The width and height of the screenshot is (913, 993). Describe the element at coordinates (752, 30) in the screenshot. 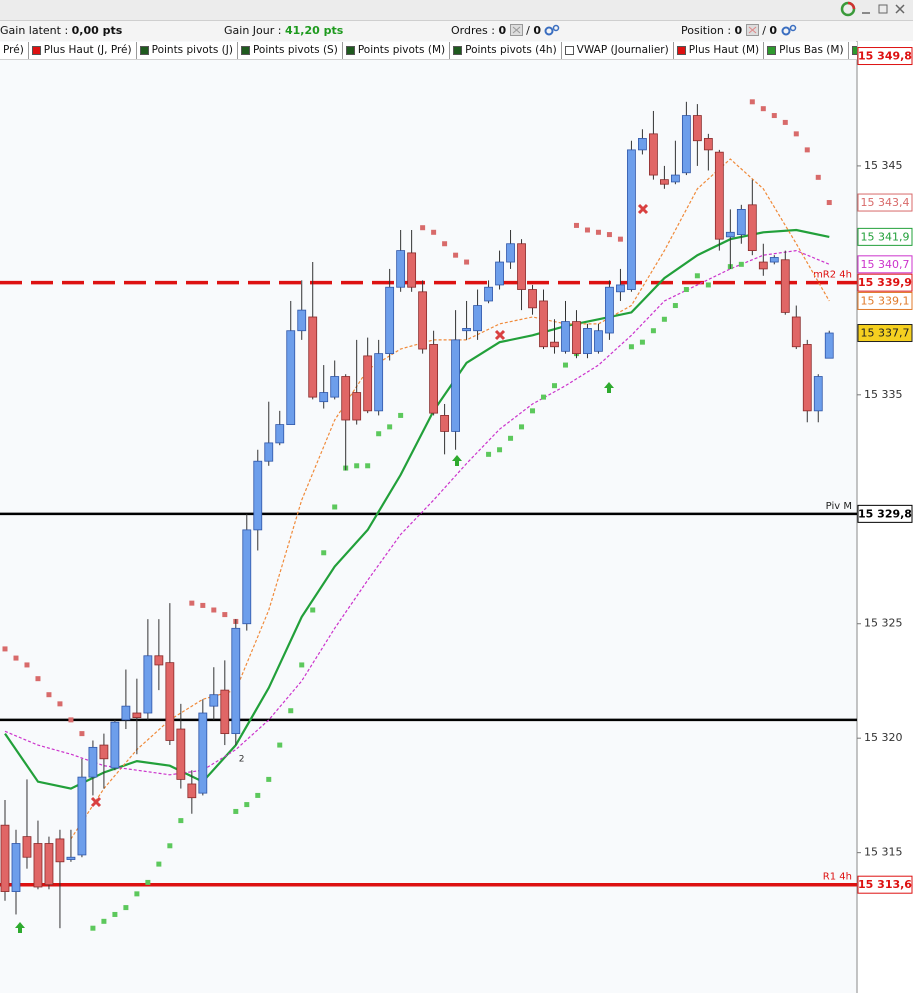

I see `position-icon` at that location.